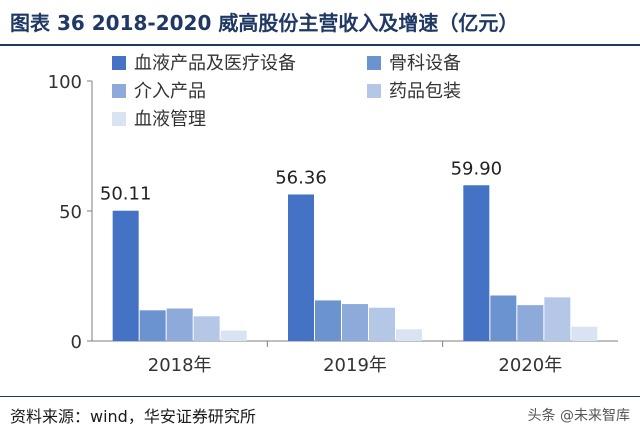 This screenshot has width=640, height=434. What do you see at coordinates (170, 119) in the screenshot?
I see `legend-label: 血液管理` at bounding box center [170, 119].